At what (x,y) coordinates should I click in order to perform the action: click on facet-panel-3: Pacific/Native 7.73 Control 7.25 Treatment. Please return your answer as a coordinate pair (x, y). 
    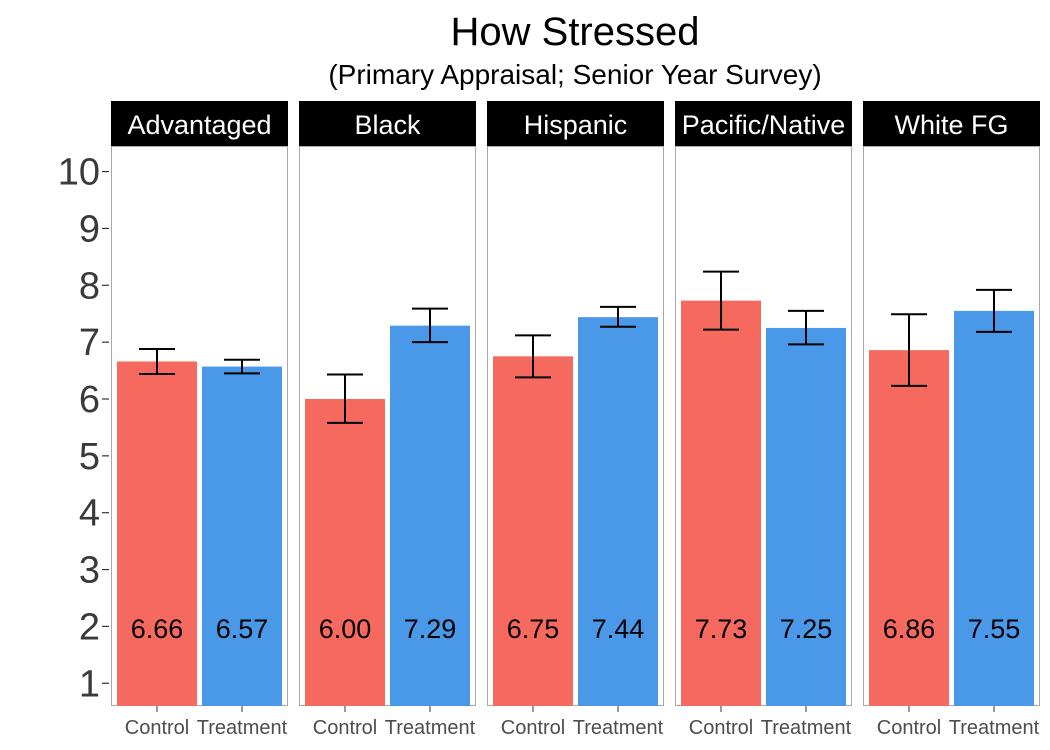
    Looking at the image, I should click on (763, 420).